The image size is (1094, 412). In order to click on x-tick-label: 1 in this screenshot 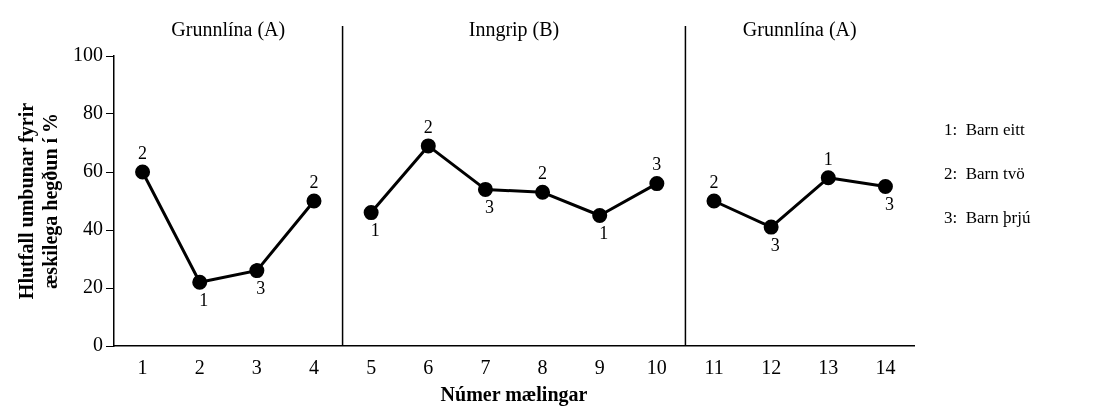, I will do `click(142, 367)`.